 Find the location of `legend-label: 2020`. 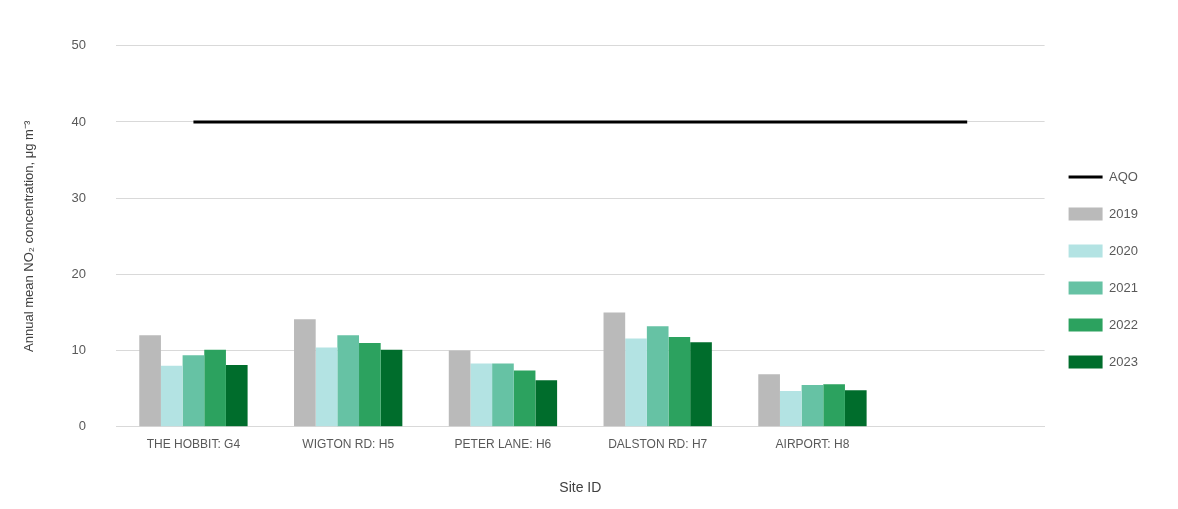

legend-label: 2020 is located at coordinates (1123, 250).